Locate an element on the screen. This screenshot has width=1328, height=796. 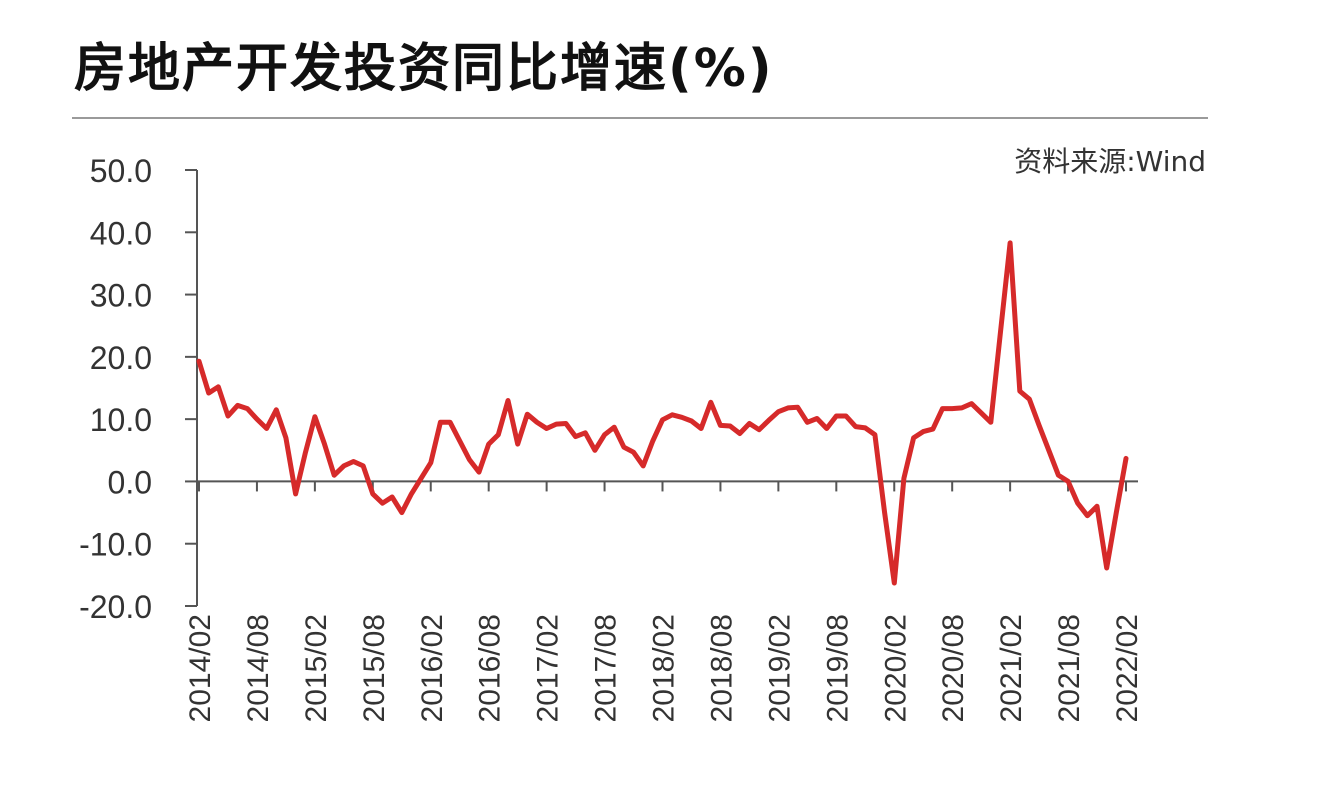
x-tick-label: 2019/08 is located at coordinates (837, 668).